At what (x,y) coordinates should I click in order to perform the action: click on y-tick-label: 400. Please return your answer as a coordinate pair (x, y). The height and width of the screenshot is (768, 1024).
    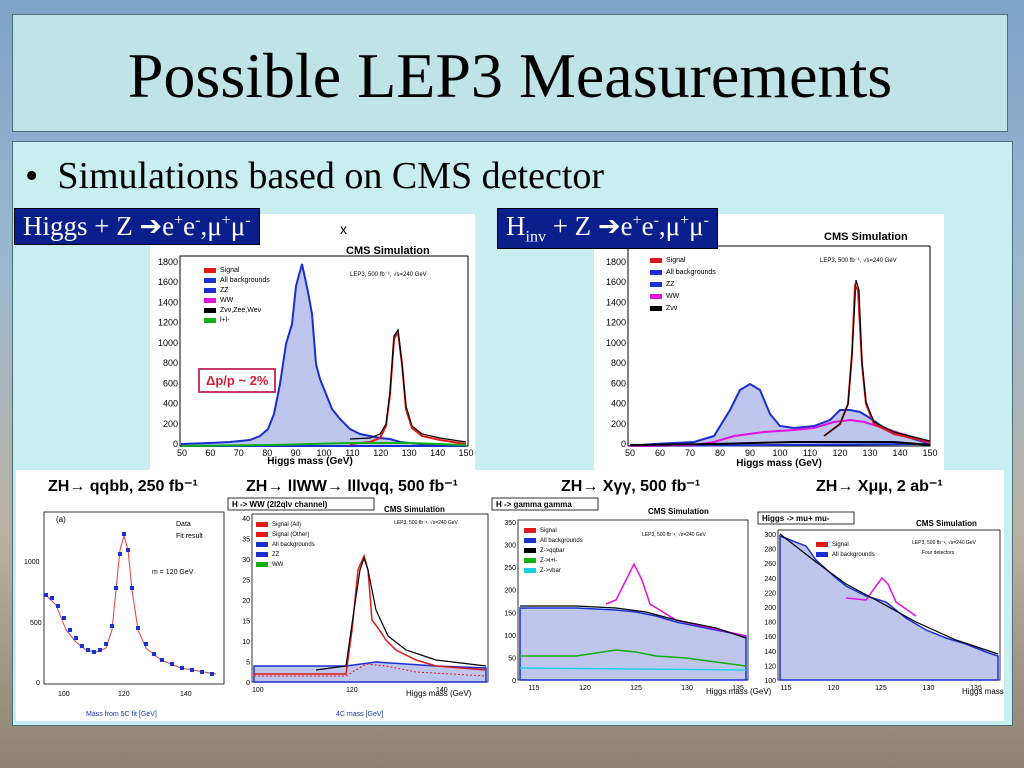
    Looking at the image, I should click on (170, 404).